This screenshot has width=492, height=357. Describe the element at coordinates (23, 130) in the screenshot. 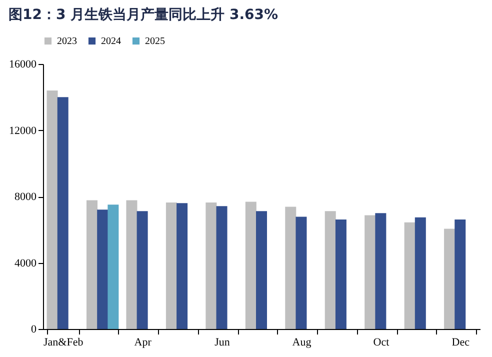

I see `y-tick-label: 12000` at that location.